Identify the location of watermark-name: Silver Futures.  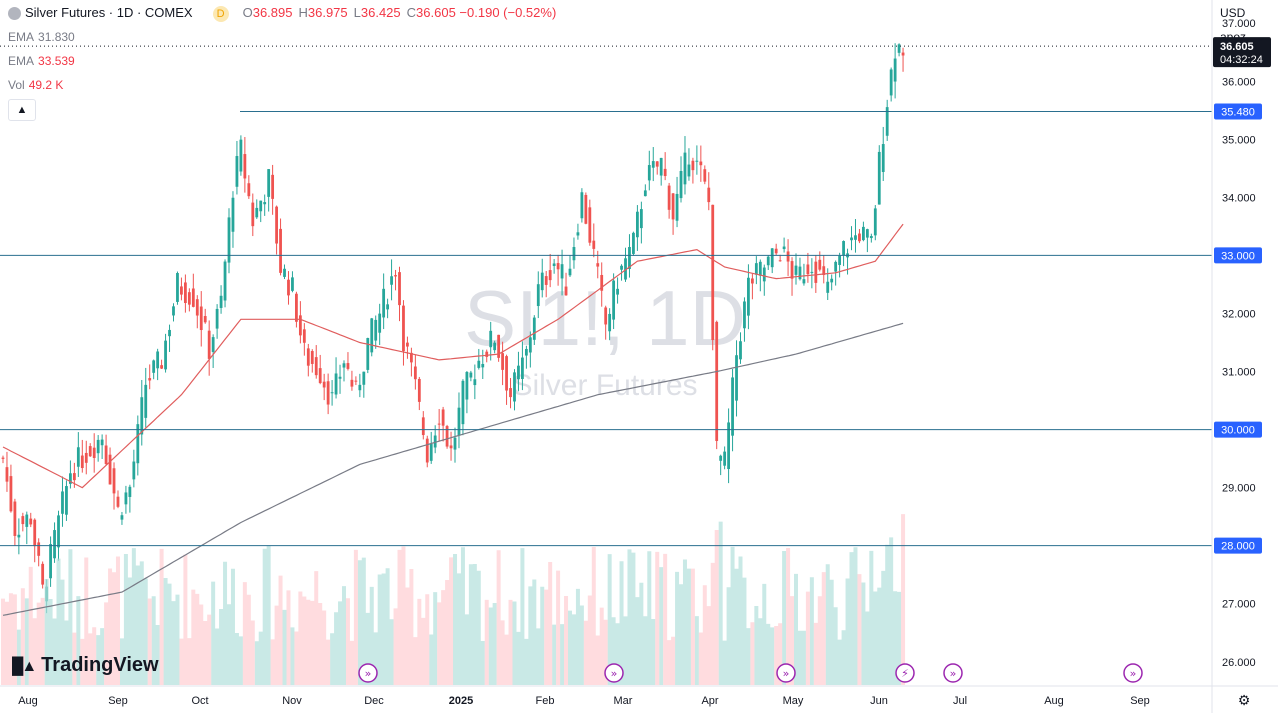
(604, 385).